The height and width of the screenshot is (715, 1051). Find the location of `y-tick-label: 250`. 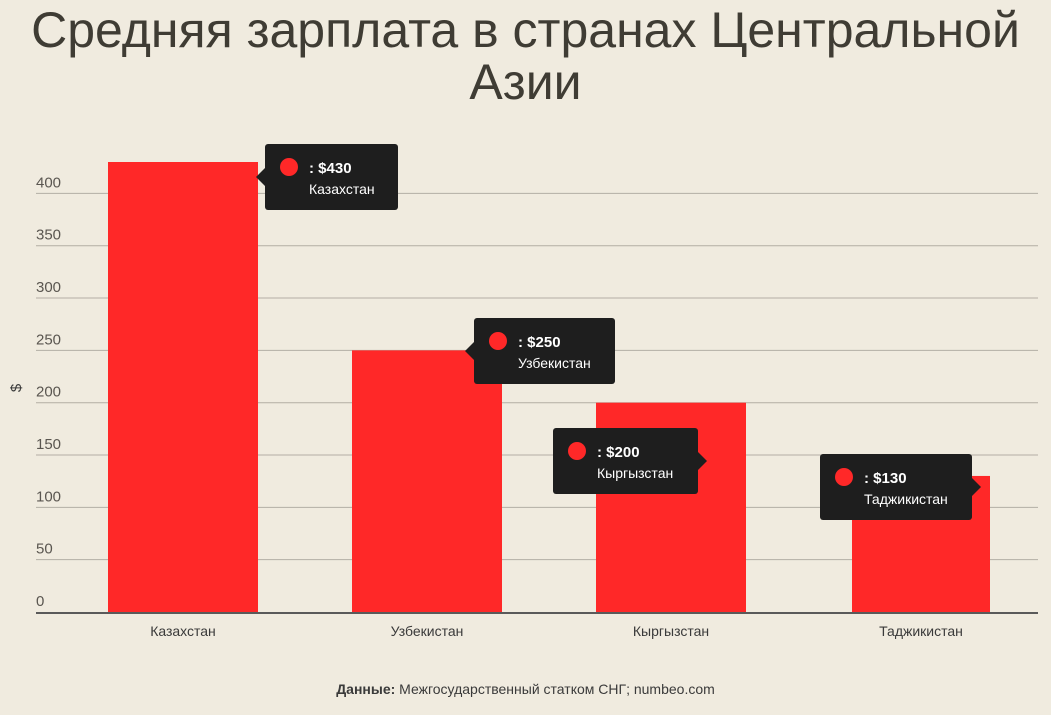

y-tick-label: 250 is located at coordinates (48, 339).